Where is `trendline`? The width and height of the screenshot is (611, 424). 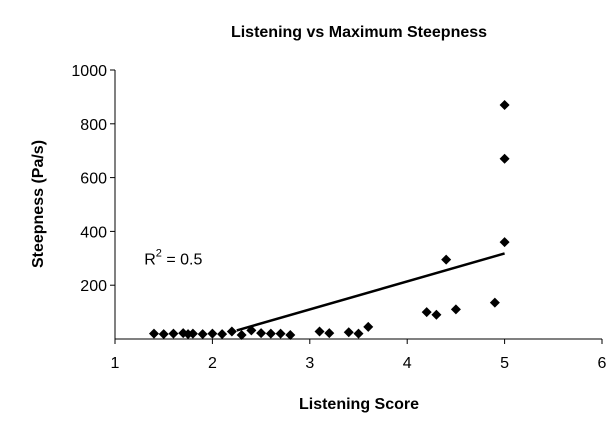 trendline is located at coordinates (370, 292).